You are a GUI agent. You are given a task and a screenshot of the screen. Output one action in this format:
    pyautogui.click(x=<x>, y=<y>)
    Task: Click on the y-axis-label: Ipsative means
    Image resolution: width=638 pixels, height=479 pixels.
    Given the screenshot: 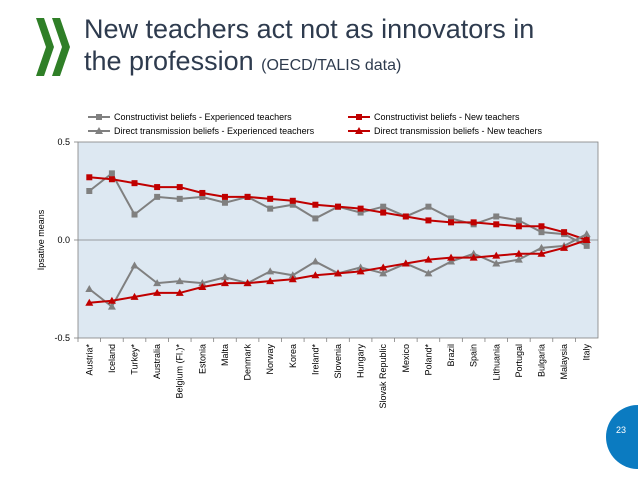 What is the action you would take?
    pyautogui.click(x=41, y=239)
    